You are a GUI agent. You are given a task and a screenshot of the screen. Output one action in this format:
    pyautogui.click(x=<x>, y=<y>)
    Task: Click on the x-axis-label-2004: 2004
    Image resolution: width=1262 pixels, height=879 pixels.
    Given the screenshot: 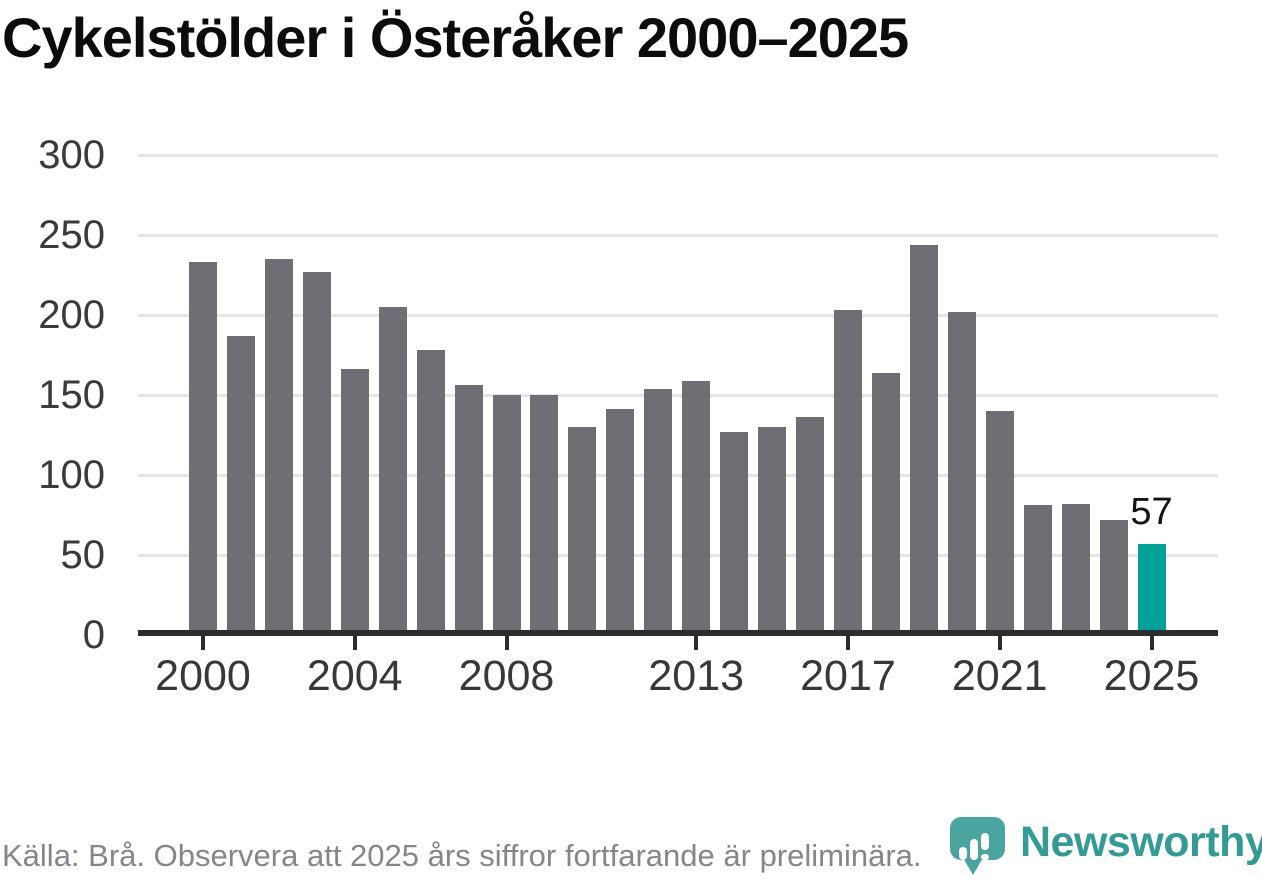 What is the action you would take?
    pyautogui.click(x=354, y=676)
    